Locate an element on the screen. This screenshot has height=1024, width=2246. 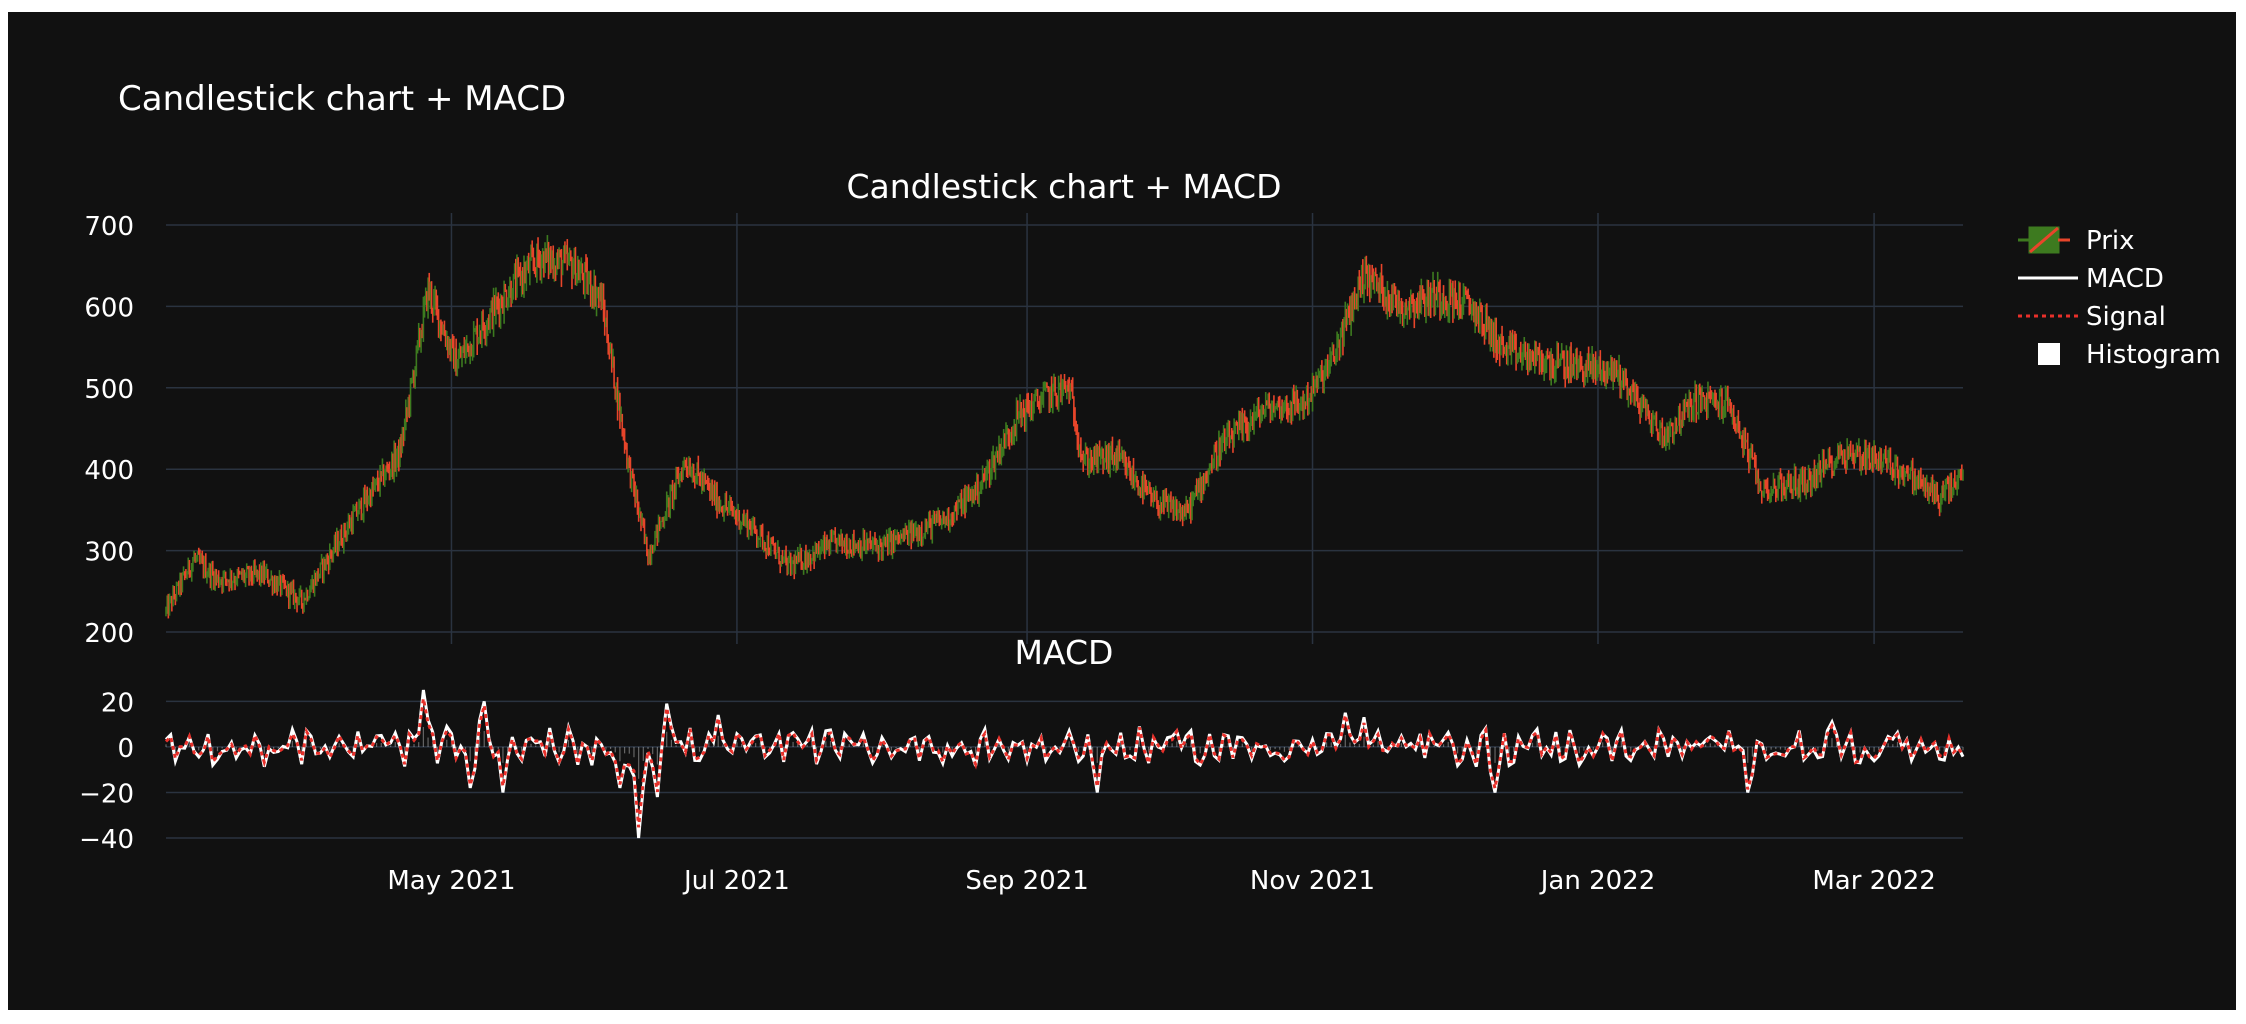
x-tick-label: Sep 2021 is located at coordinates (1026, 881).